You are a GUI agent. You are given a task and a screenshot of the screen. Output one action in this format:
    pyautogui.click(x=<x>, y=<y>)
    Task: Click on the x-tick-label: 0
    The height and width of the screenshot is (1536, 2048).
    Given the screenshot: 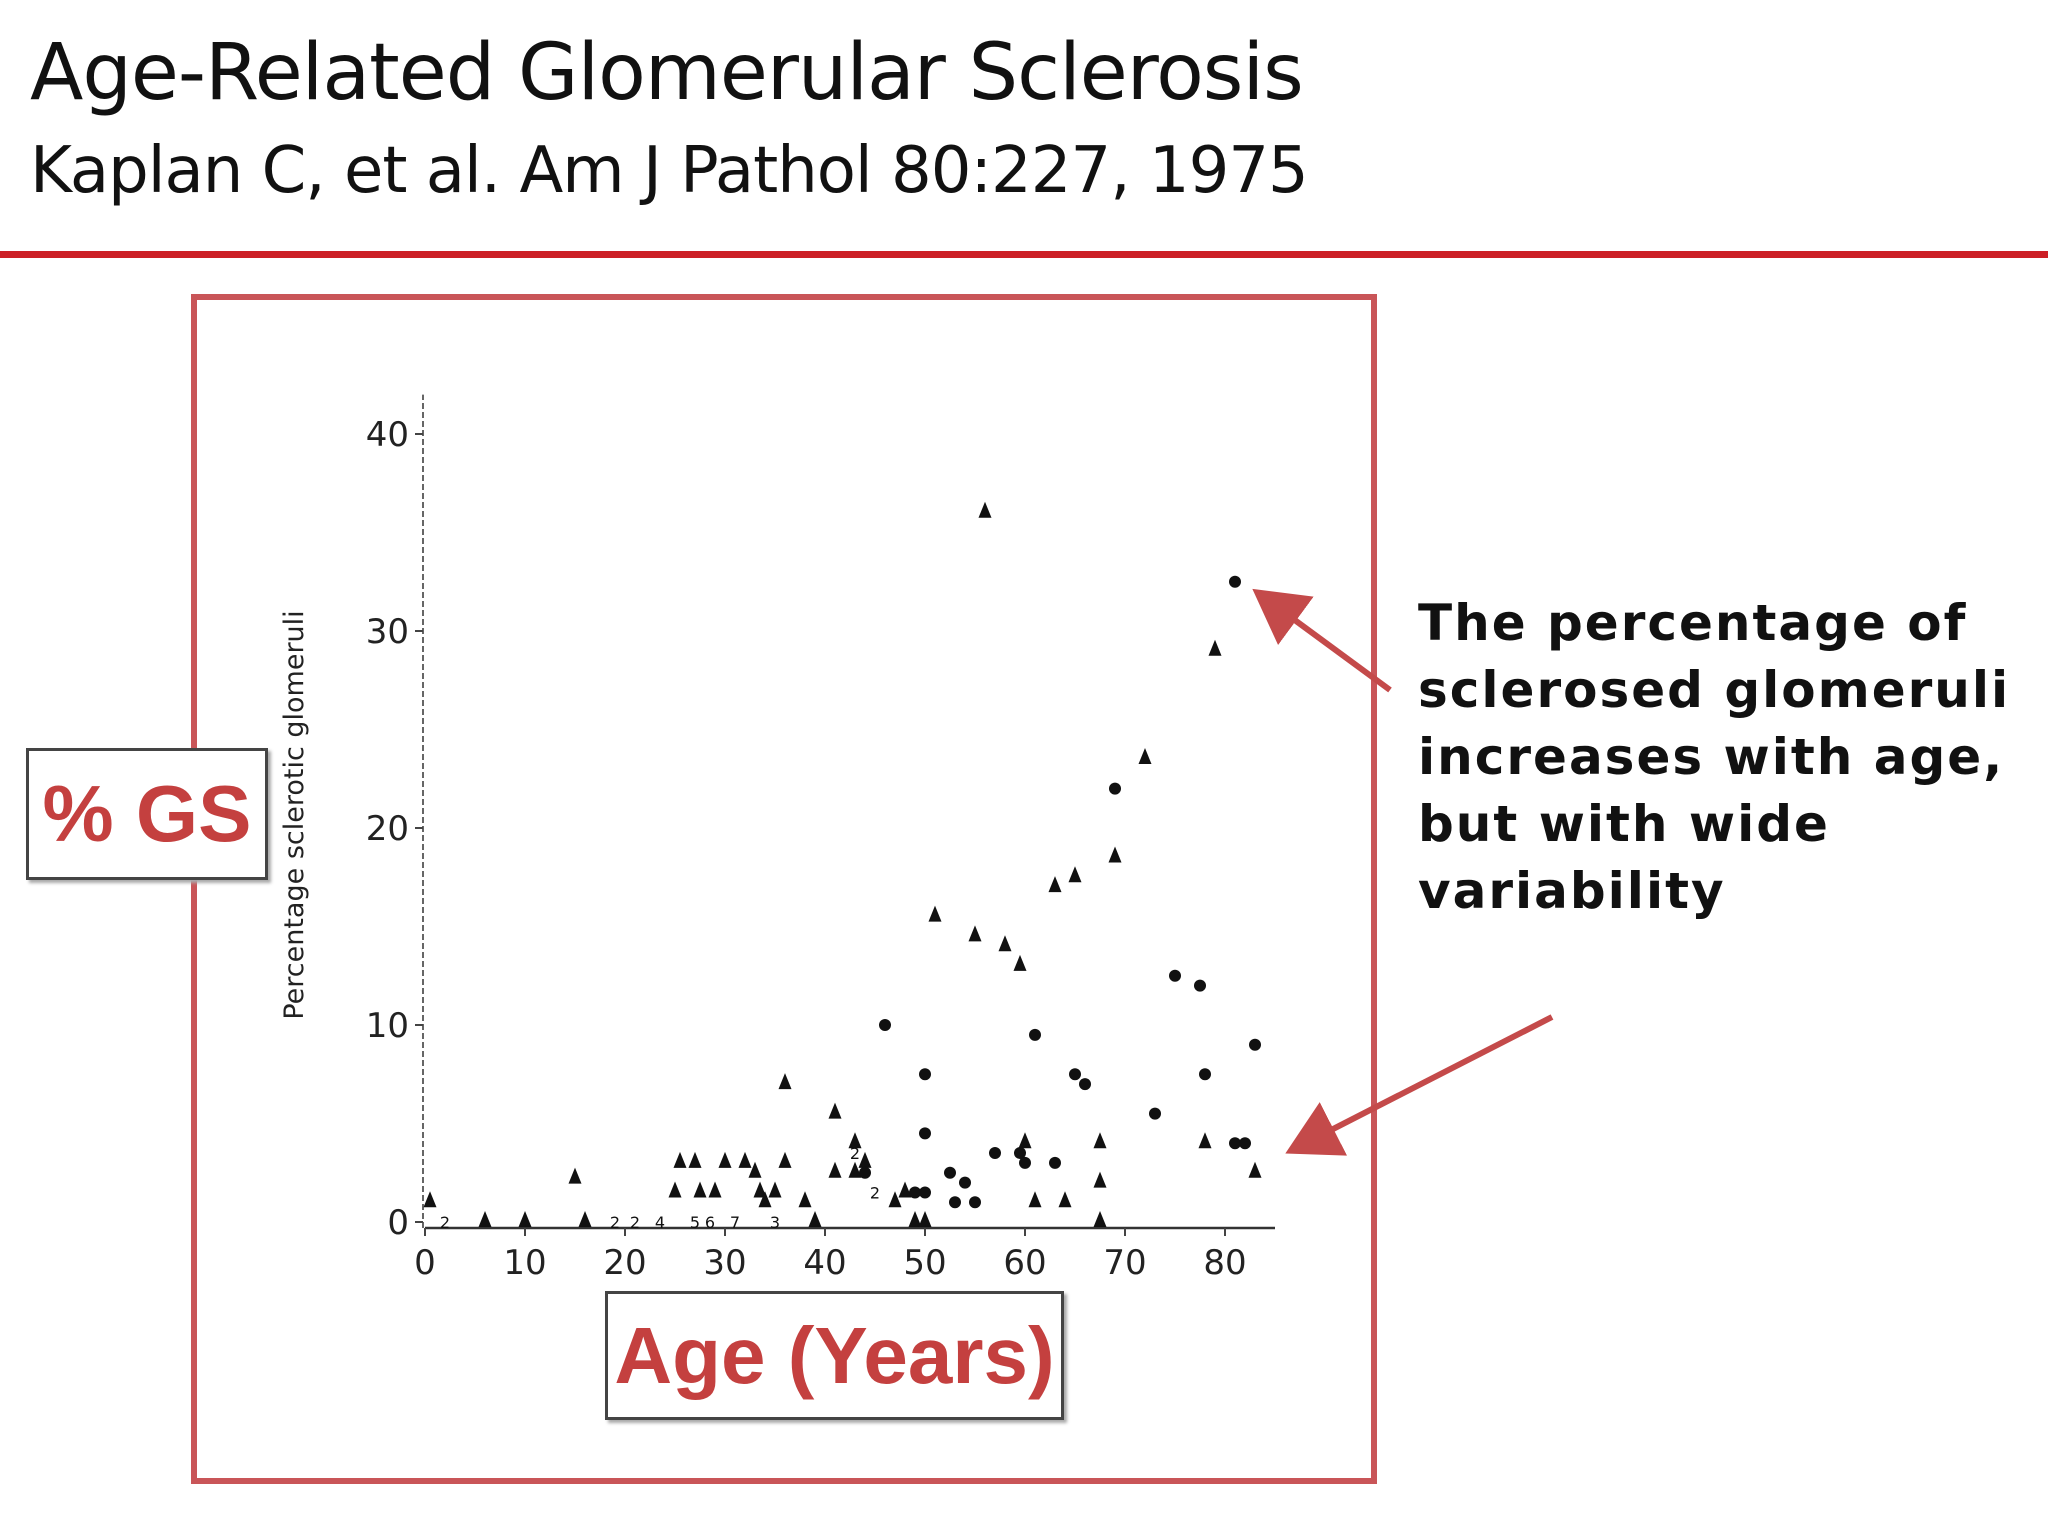 What is the action you would take?
    pyautogui.click(x=425, y=1263)
    